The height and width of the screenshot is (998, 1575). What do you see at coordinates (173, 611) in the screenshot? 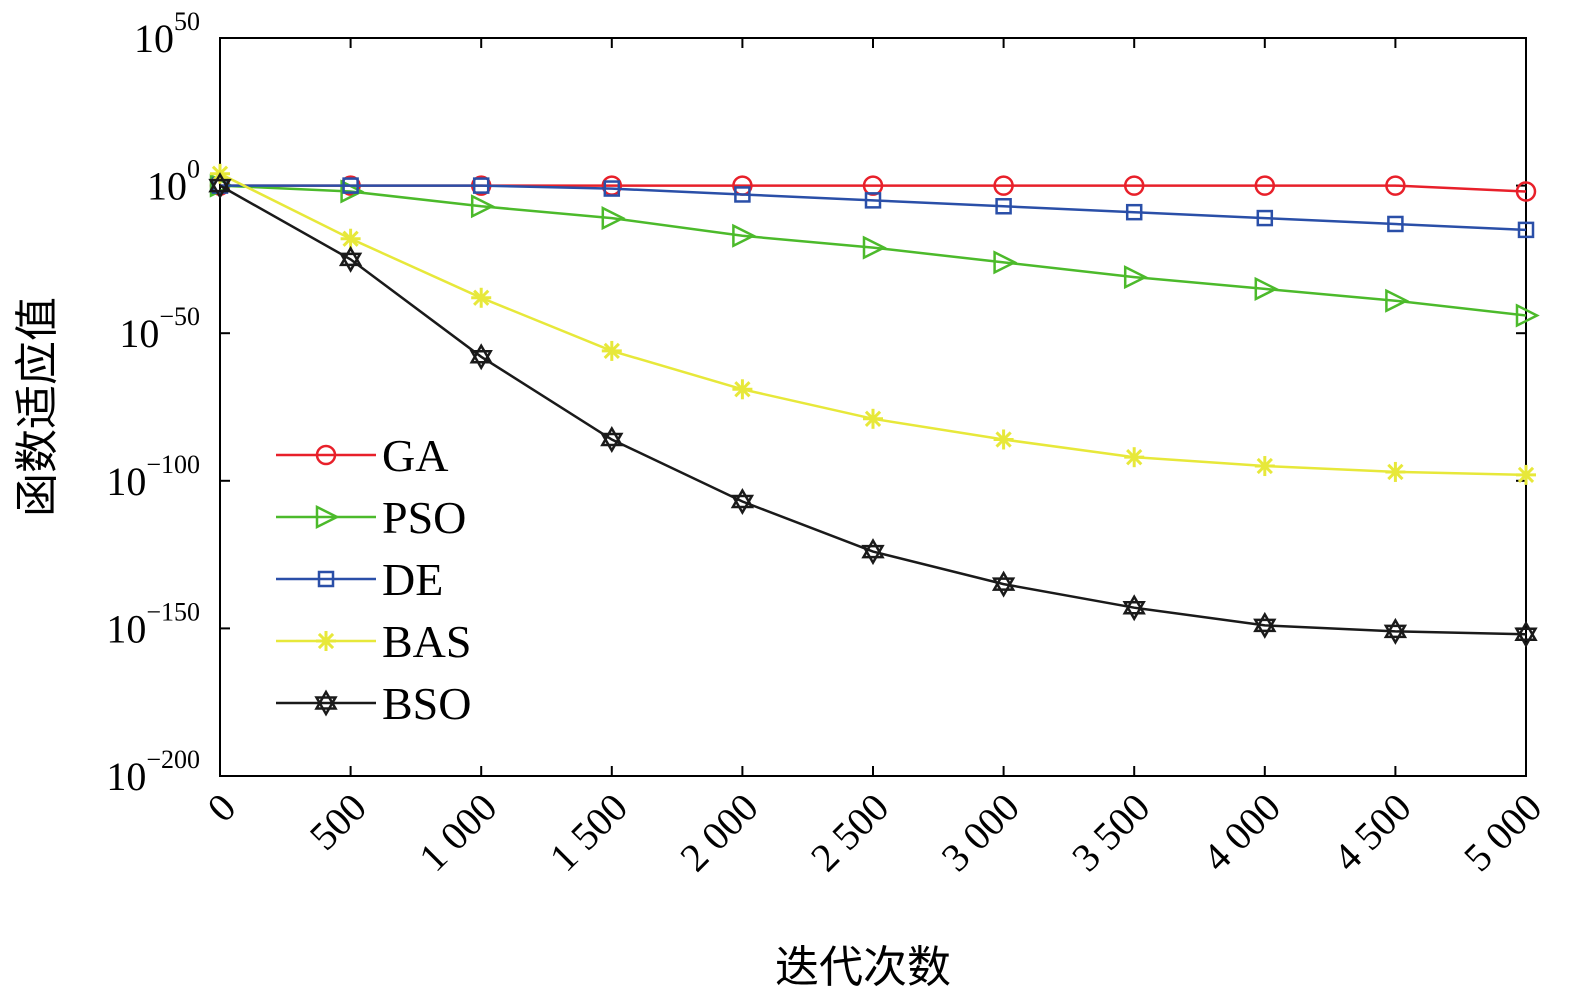
I see `y-tick-exponent: −150` at bounding box center [173, 611].